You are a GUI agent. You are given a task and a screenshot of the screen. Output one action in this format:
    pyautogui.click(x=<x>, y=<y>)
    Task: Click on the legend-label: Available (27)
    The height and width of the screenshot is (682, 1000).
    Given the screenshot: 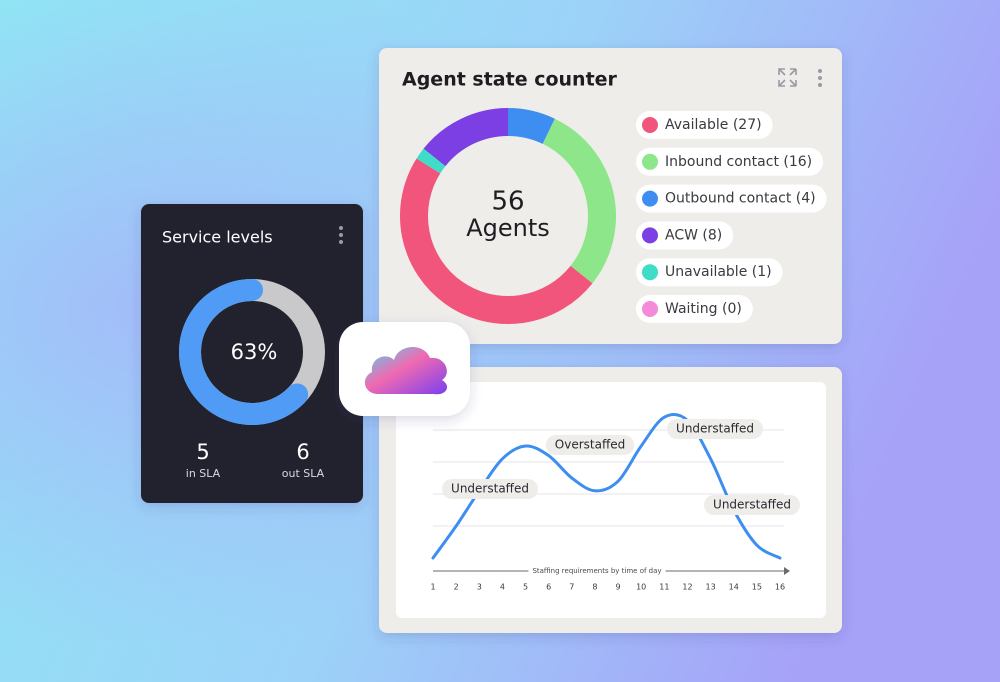 What is the action you would take?
    pyautogui.click(x=713, y=125)
    